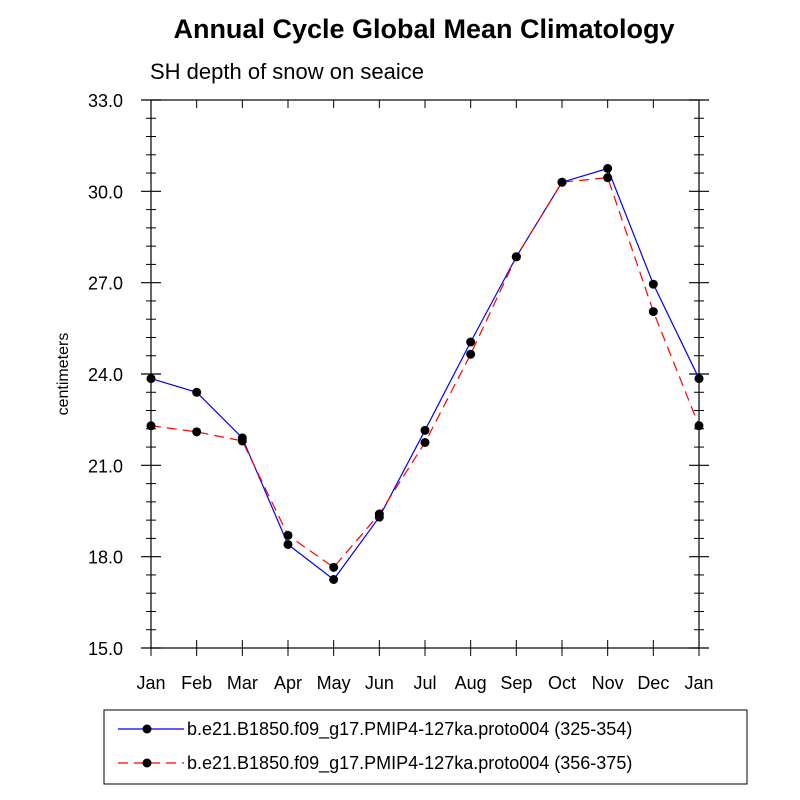 This screenshot has width=800, height=800. Describe the element at coordinates (63, 374) in the screenshot. I see `y-axis-label: centimeters` at that location.